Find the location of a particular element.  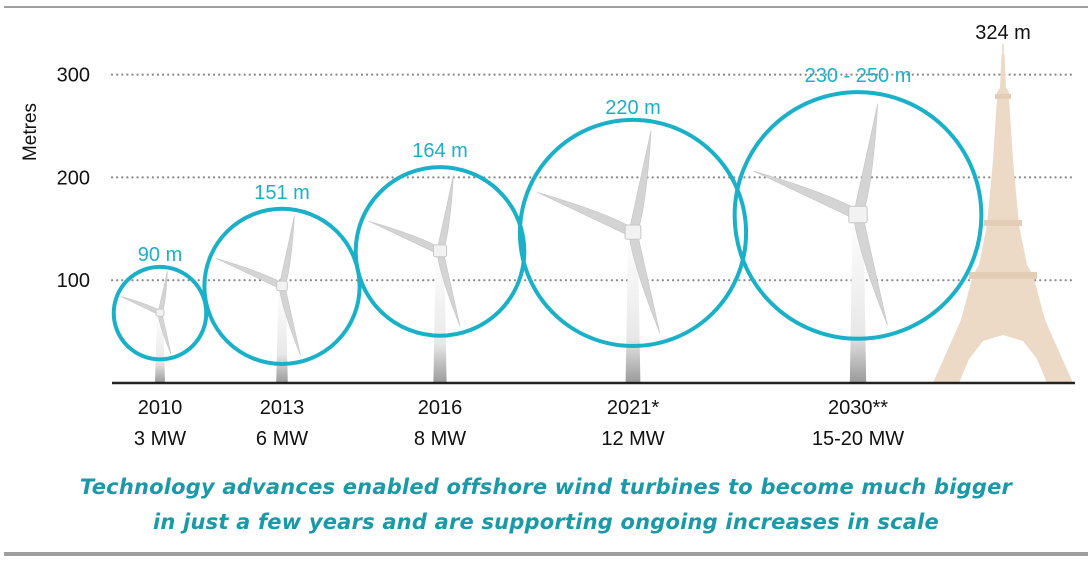

eiffel-tower-first-platform is located at coordinates (1003, 275).